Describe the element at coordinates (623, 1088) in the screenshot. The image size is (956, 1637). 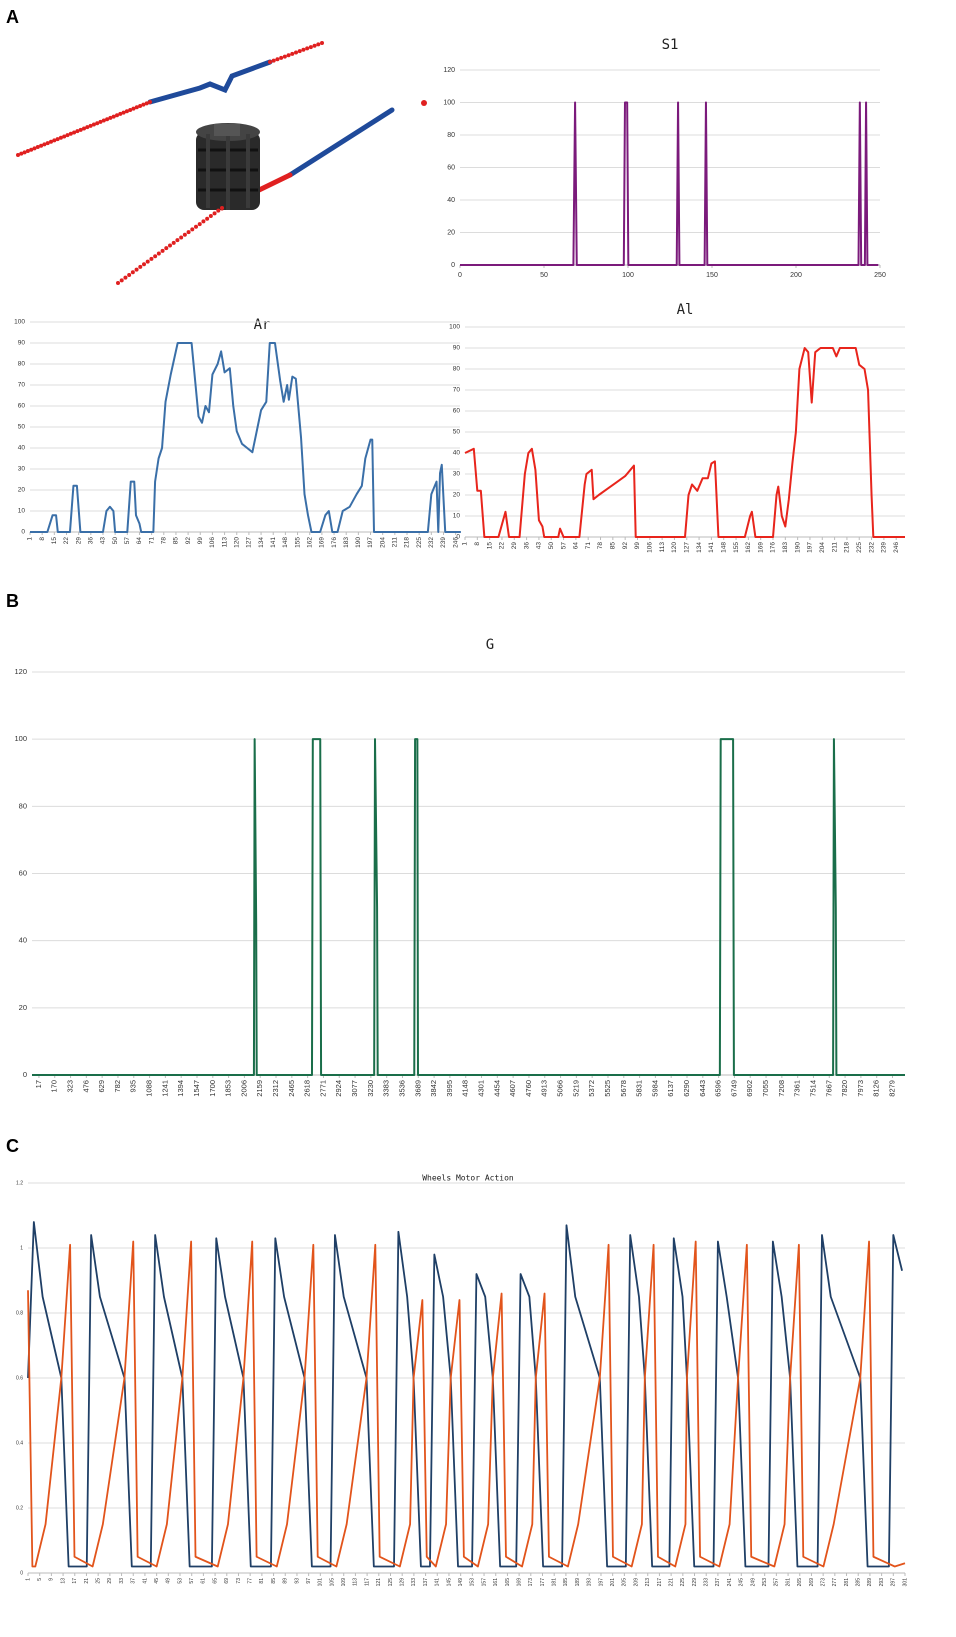
I see `x-tick-label: 5678` at that location.